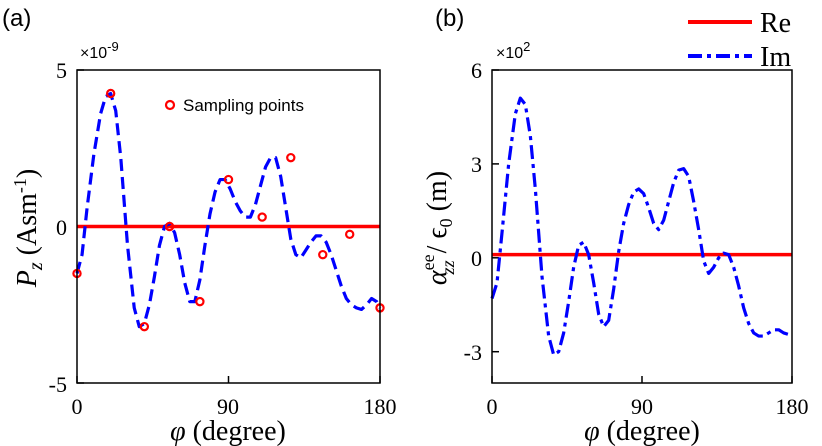  I want to click on panel-b-ytick-label: -3, so click(473, 352).